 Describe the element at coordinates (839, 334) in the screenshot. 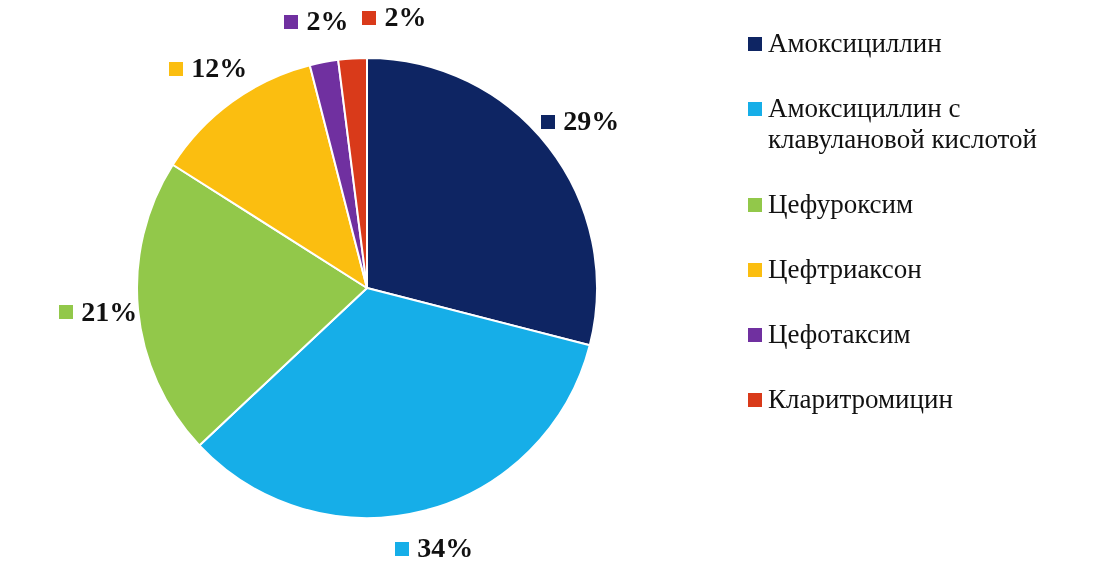

I see `legend-label: Цефотаксим` at that location.